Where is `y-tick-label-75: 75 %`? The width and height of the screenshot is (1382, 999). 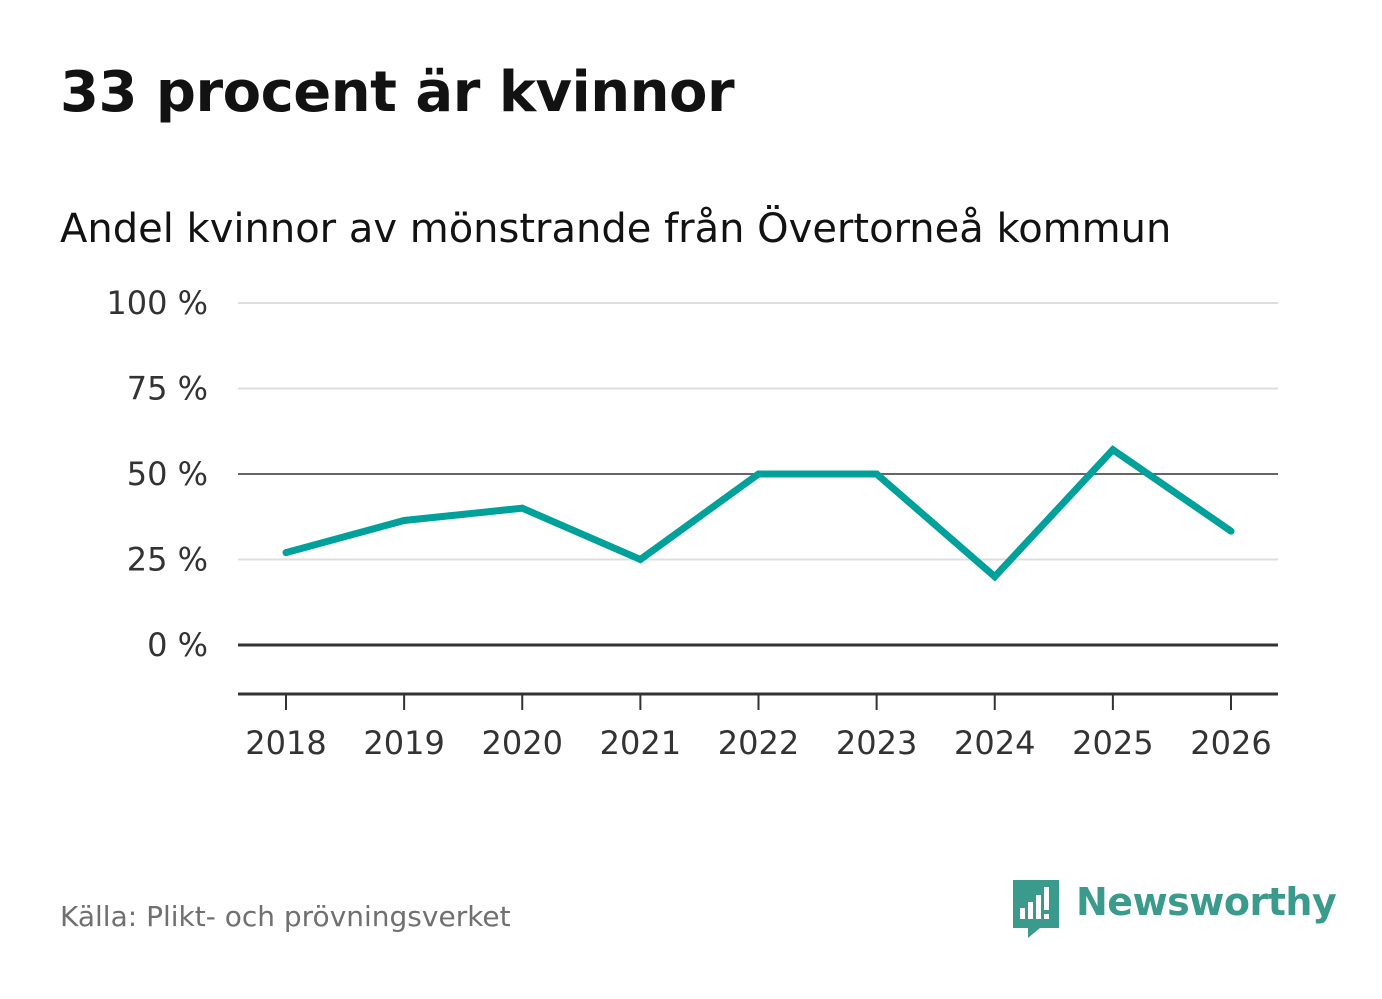
y-tick-label-75: 75 % is located at coordinates (167, 389).